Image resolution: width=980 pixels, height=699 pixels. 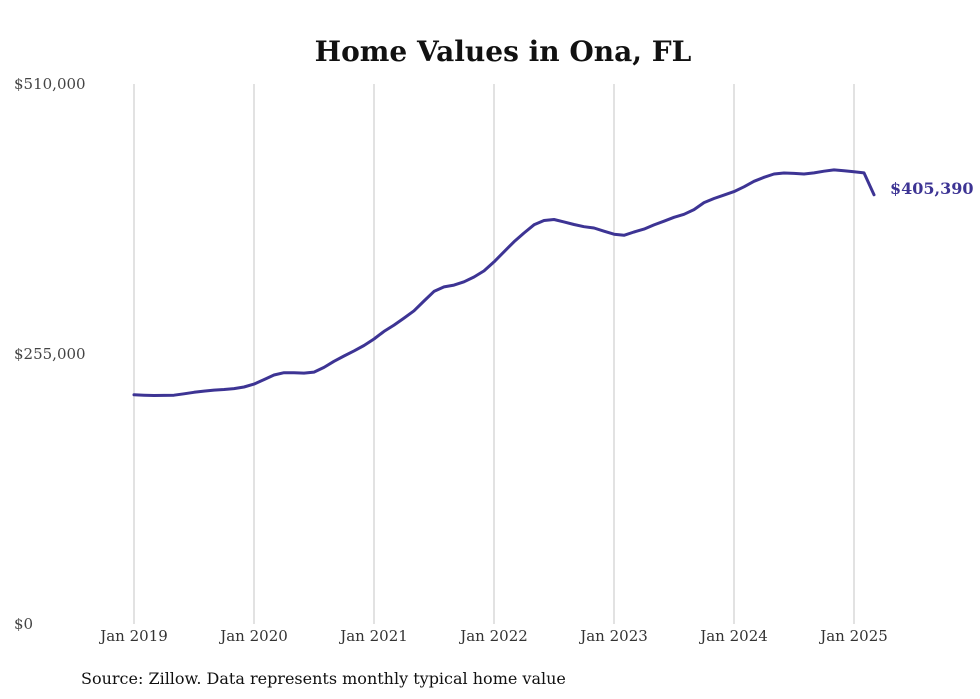 I want to click on x-tick-label: Jan 2022, so click(x=493, y=636).